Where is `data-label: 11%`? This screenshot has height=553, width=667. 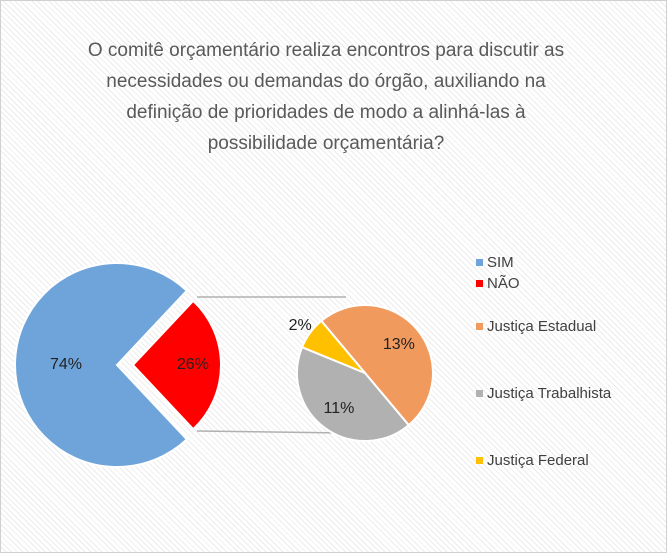
data-label: 11% is located at coordinates (339, 408).